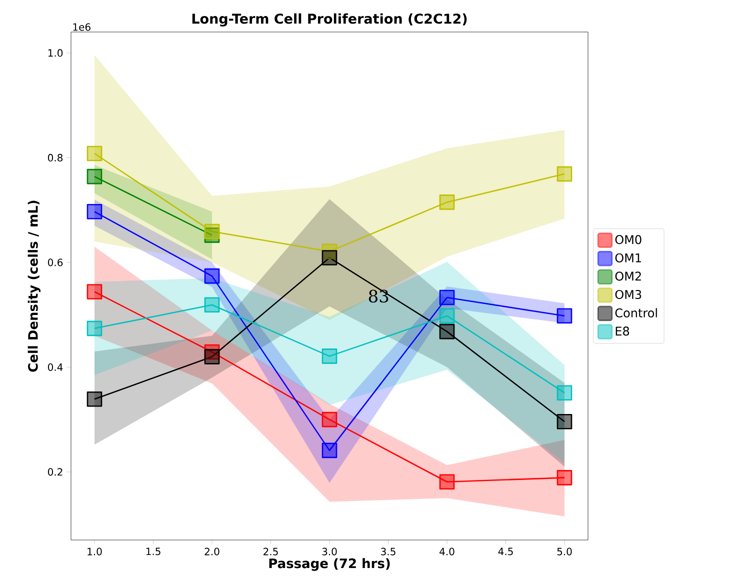  I want to click on y-tick-label: 0.8, so click(55, 158).